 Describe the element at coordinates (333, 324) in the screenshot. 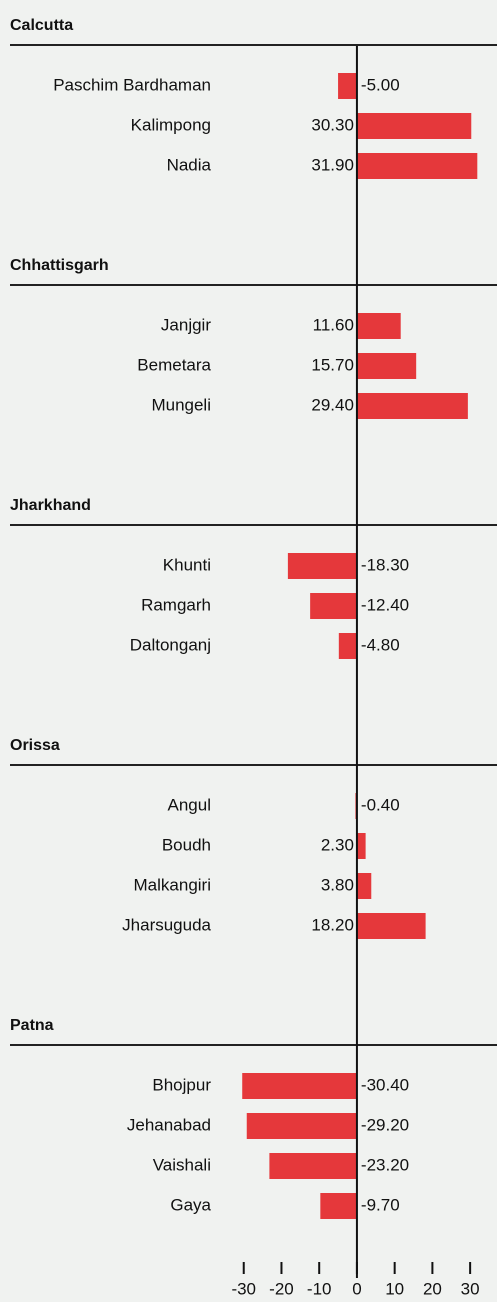

I see `value-label: 11.60` at that location.